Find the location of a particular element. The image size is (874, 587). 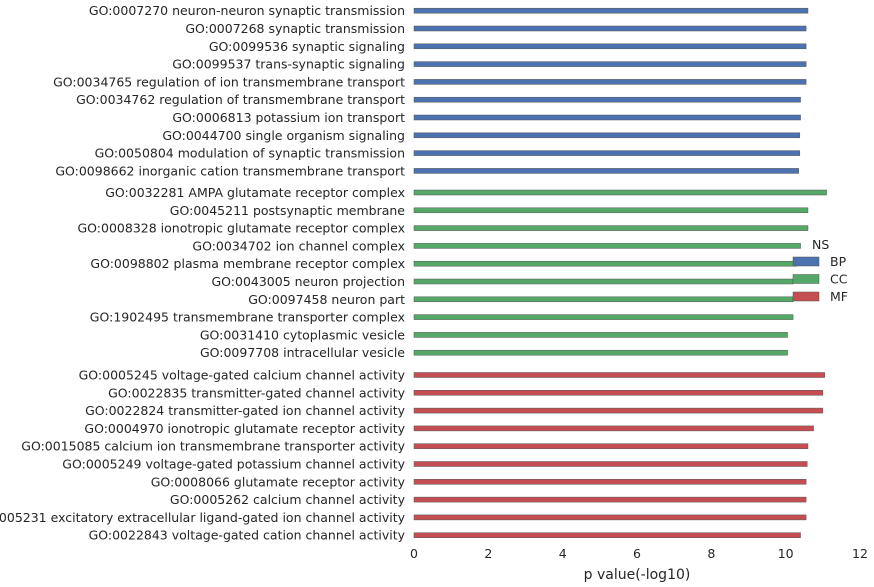

x-tick-label: 2 is located at coordinates (488, 553).